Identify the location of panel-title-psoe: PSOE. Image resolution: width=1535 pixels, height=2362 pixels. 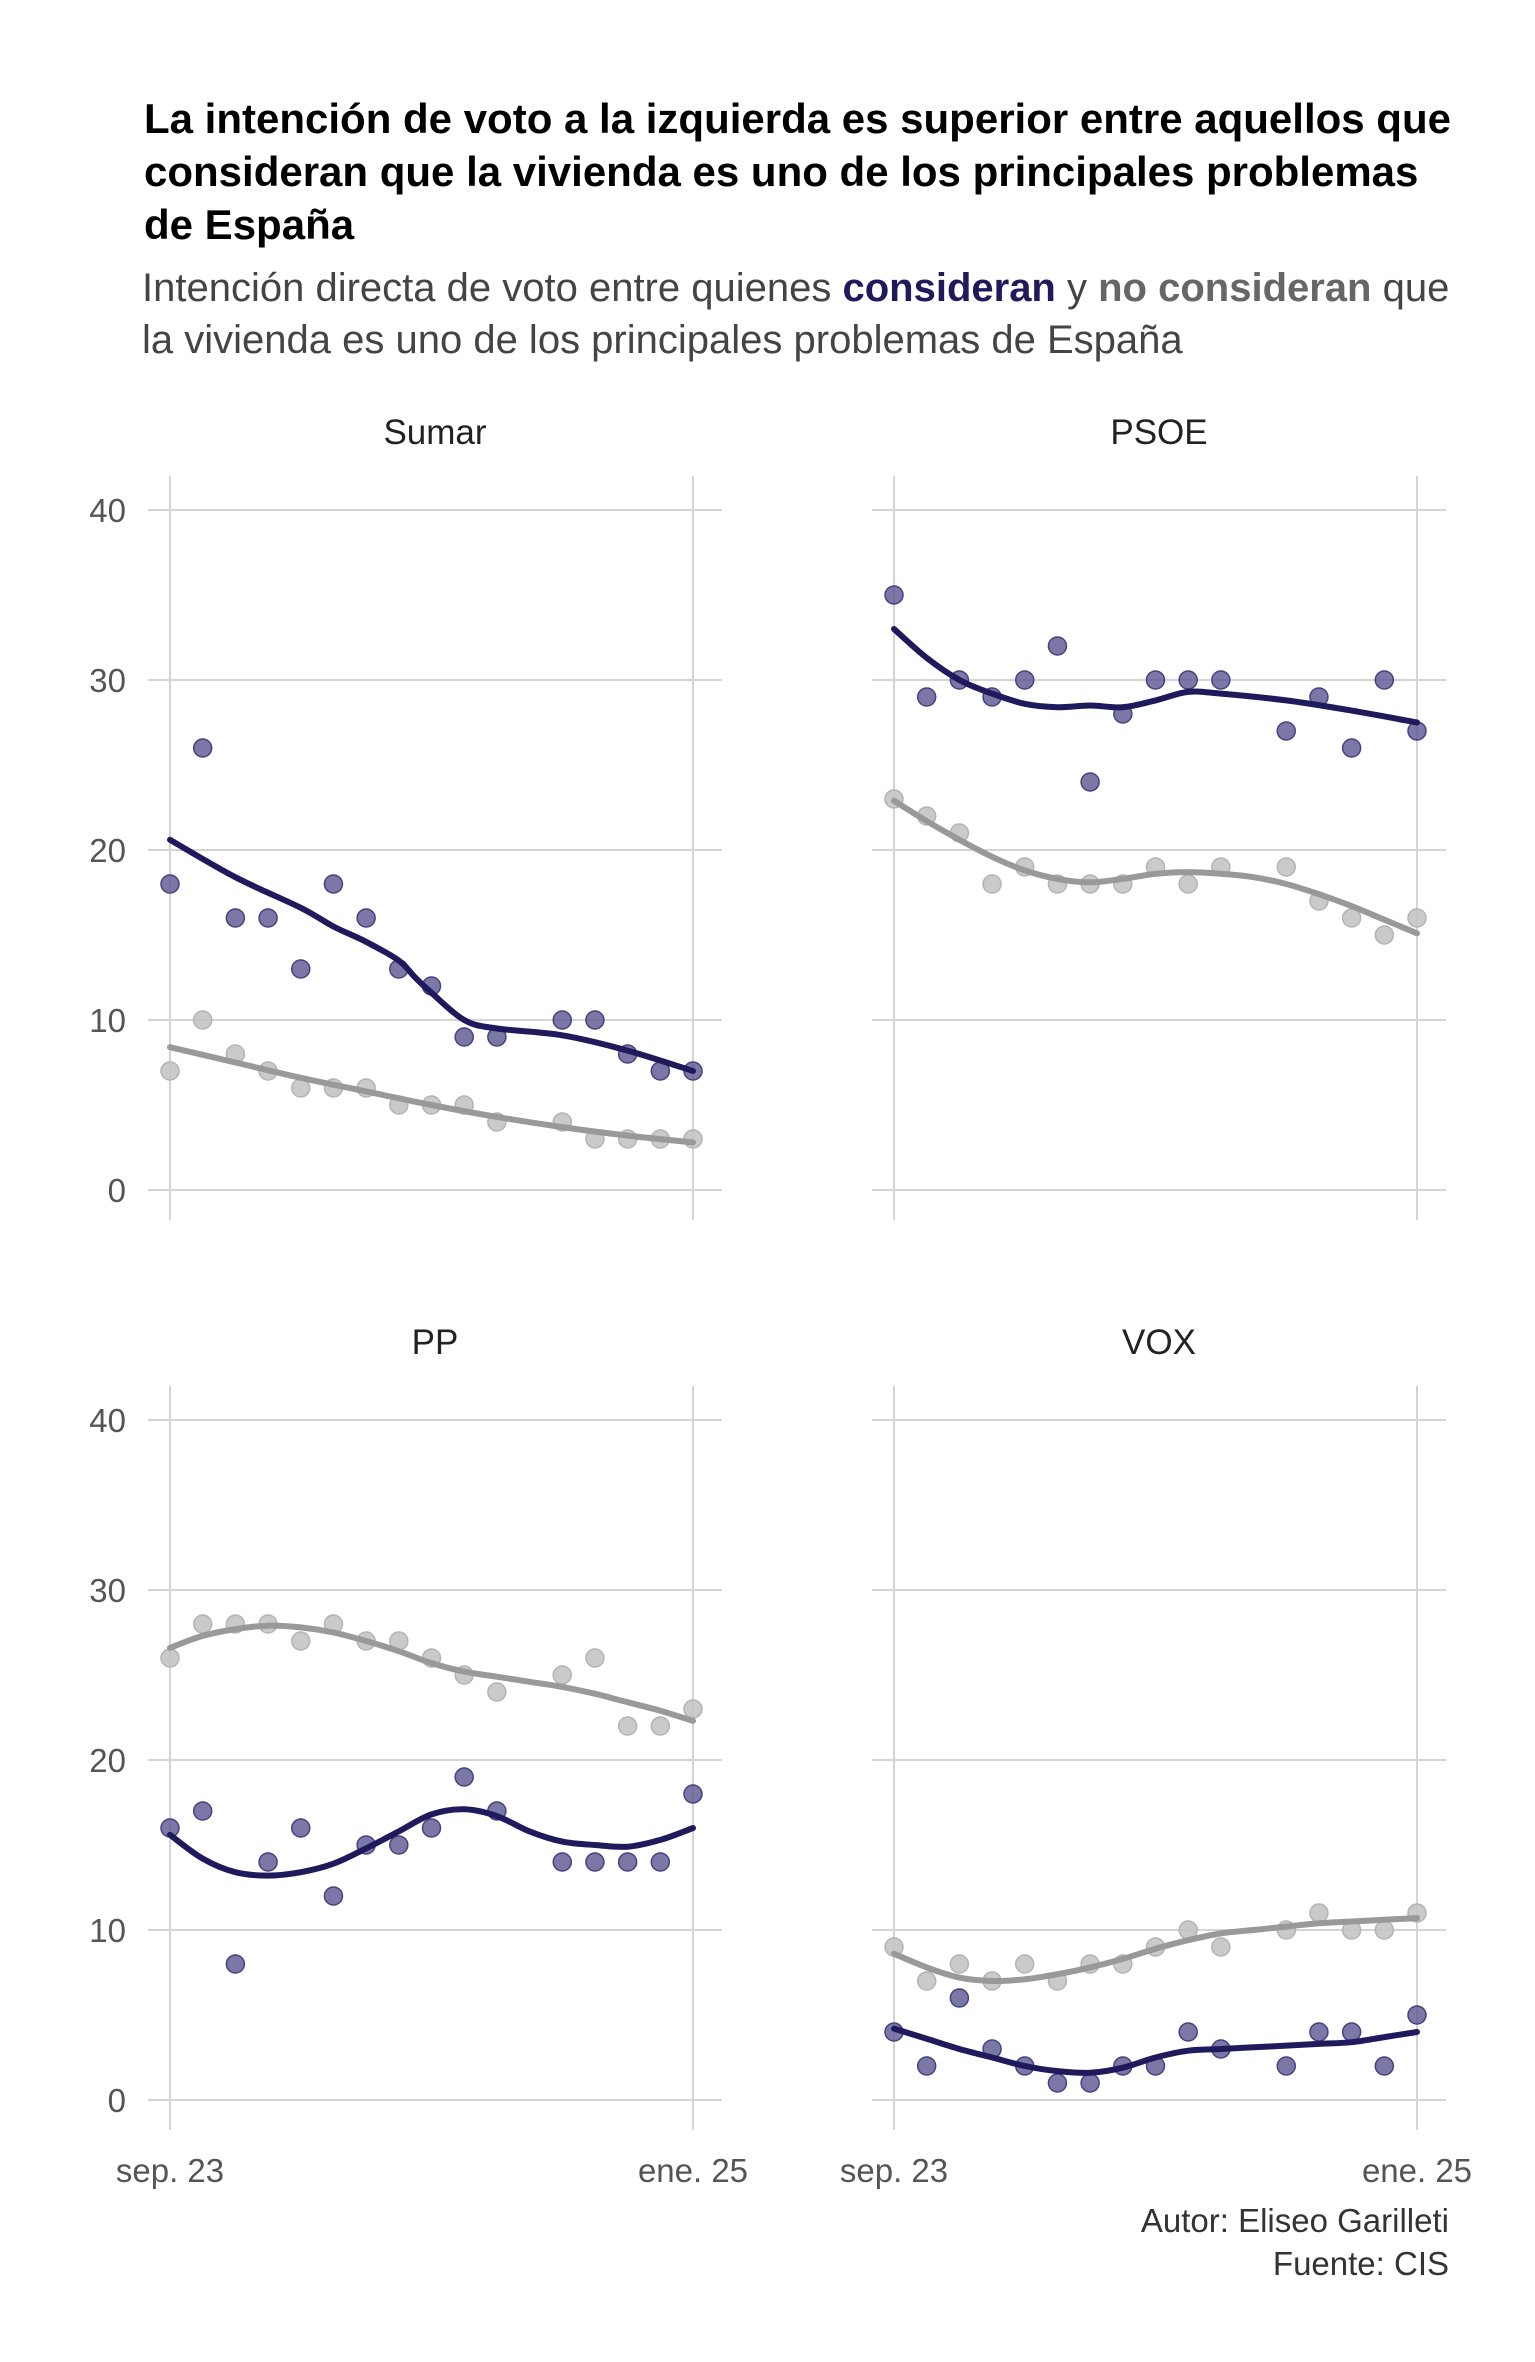
(1158, 432).